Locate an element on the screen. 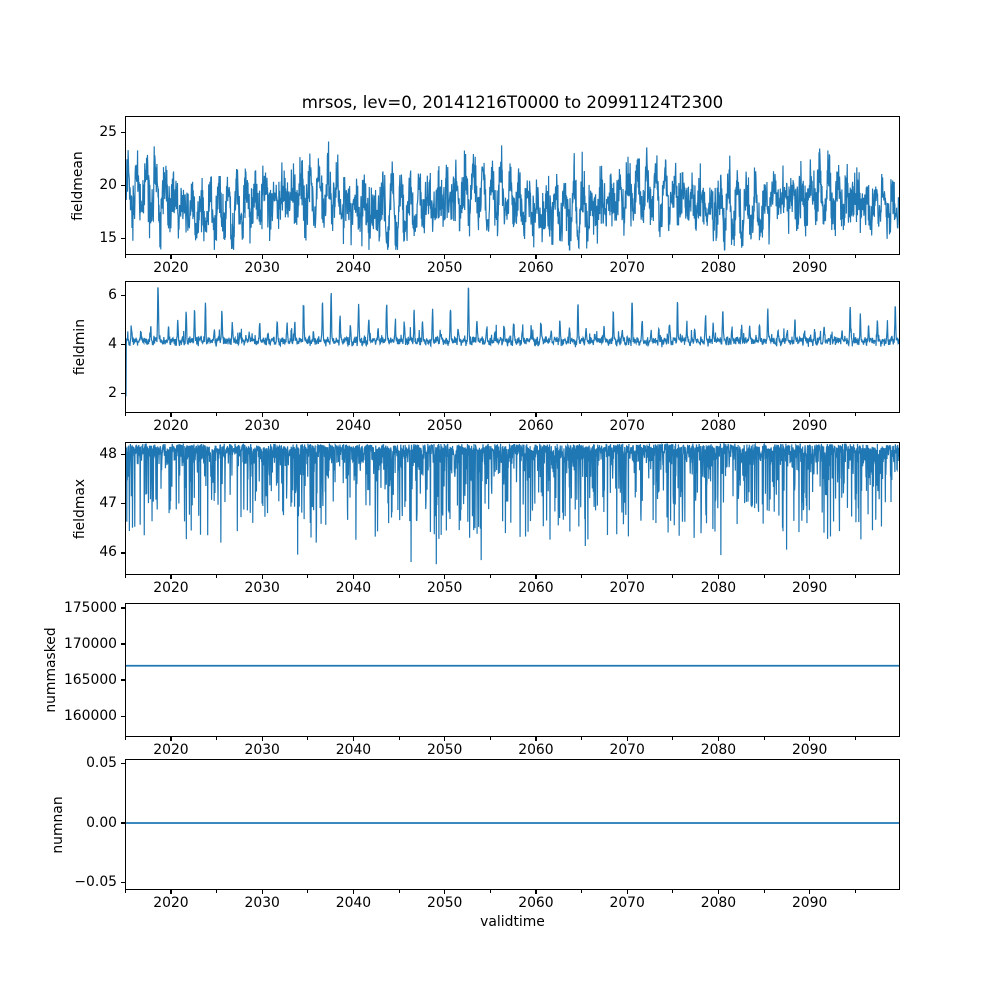 Image resolution: width=1000 pixels, height=1000 pixels. x-axis-label: validtime is located at coordinates (512, 922).